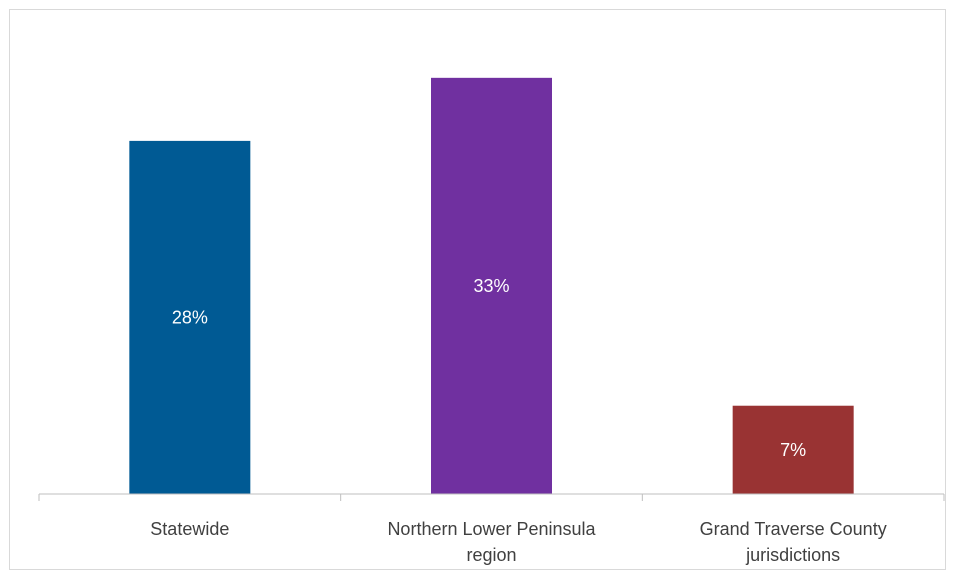 The image size is (956, 580). What do you see at coordinates (491, 555) in the screenshot?
I see `category-label-1-line-1: region` at bounding box center [491, 555].